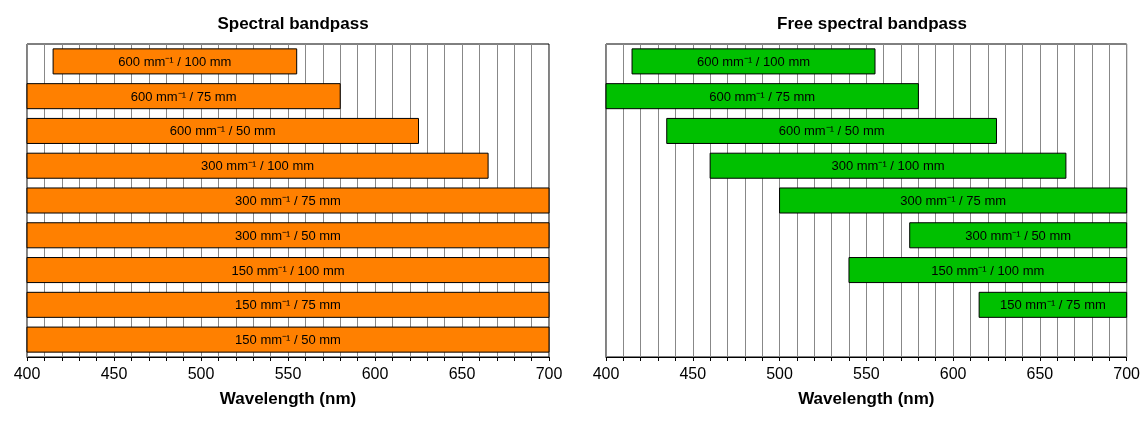 This screenshot has width=1143, height=427. Describe the element at coordinates (293, 23) in the screenshot. I see `chart-title: Spectral bandpass` at that location.